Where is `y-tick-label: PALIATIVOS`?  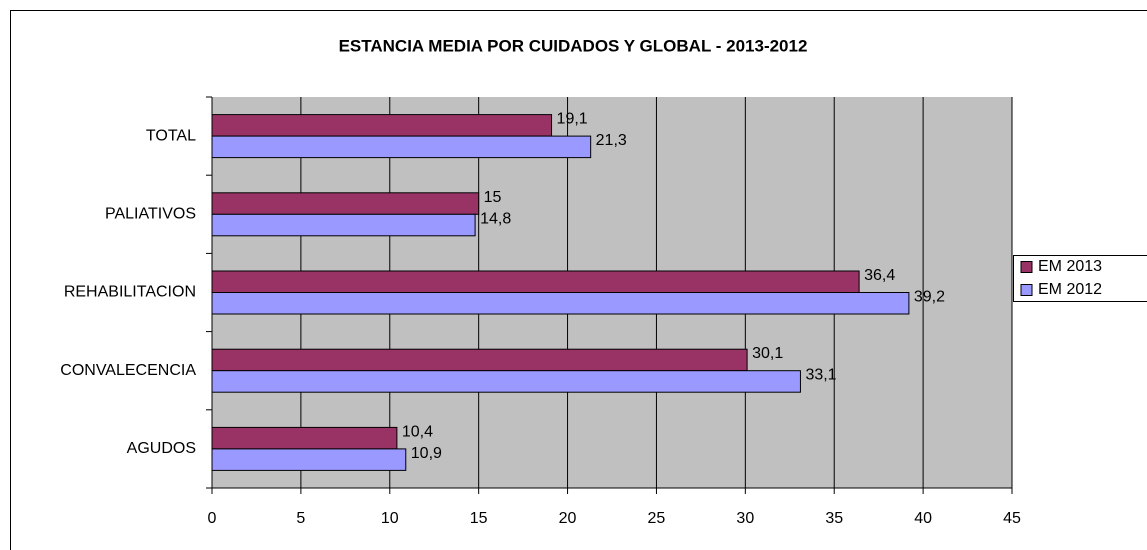 y-tick-label: PALIATIVOS is located at coordinates (150, 214).